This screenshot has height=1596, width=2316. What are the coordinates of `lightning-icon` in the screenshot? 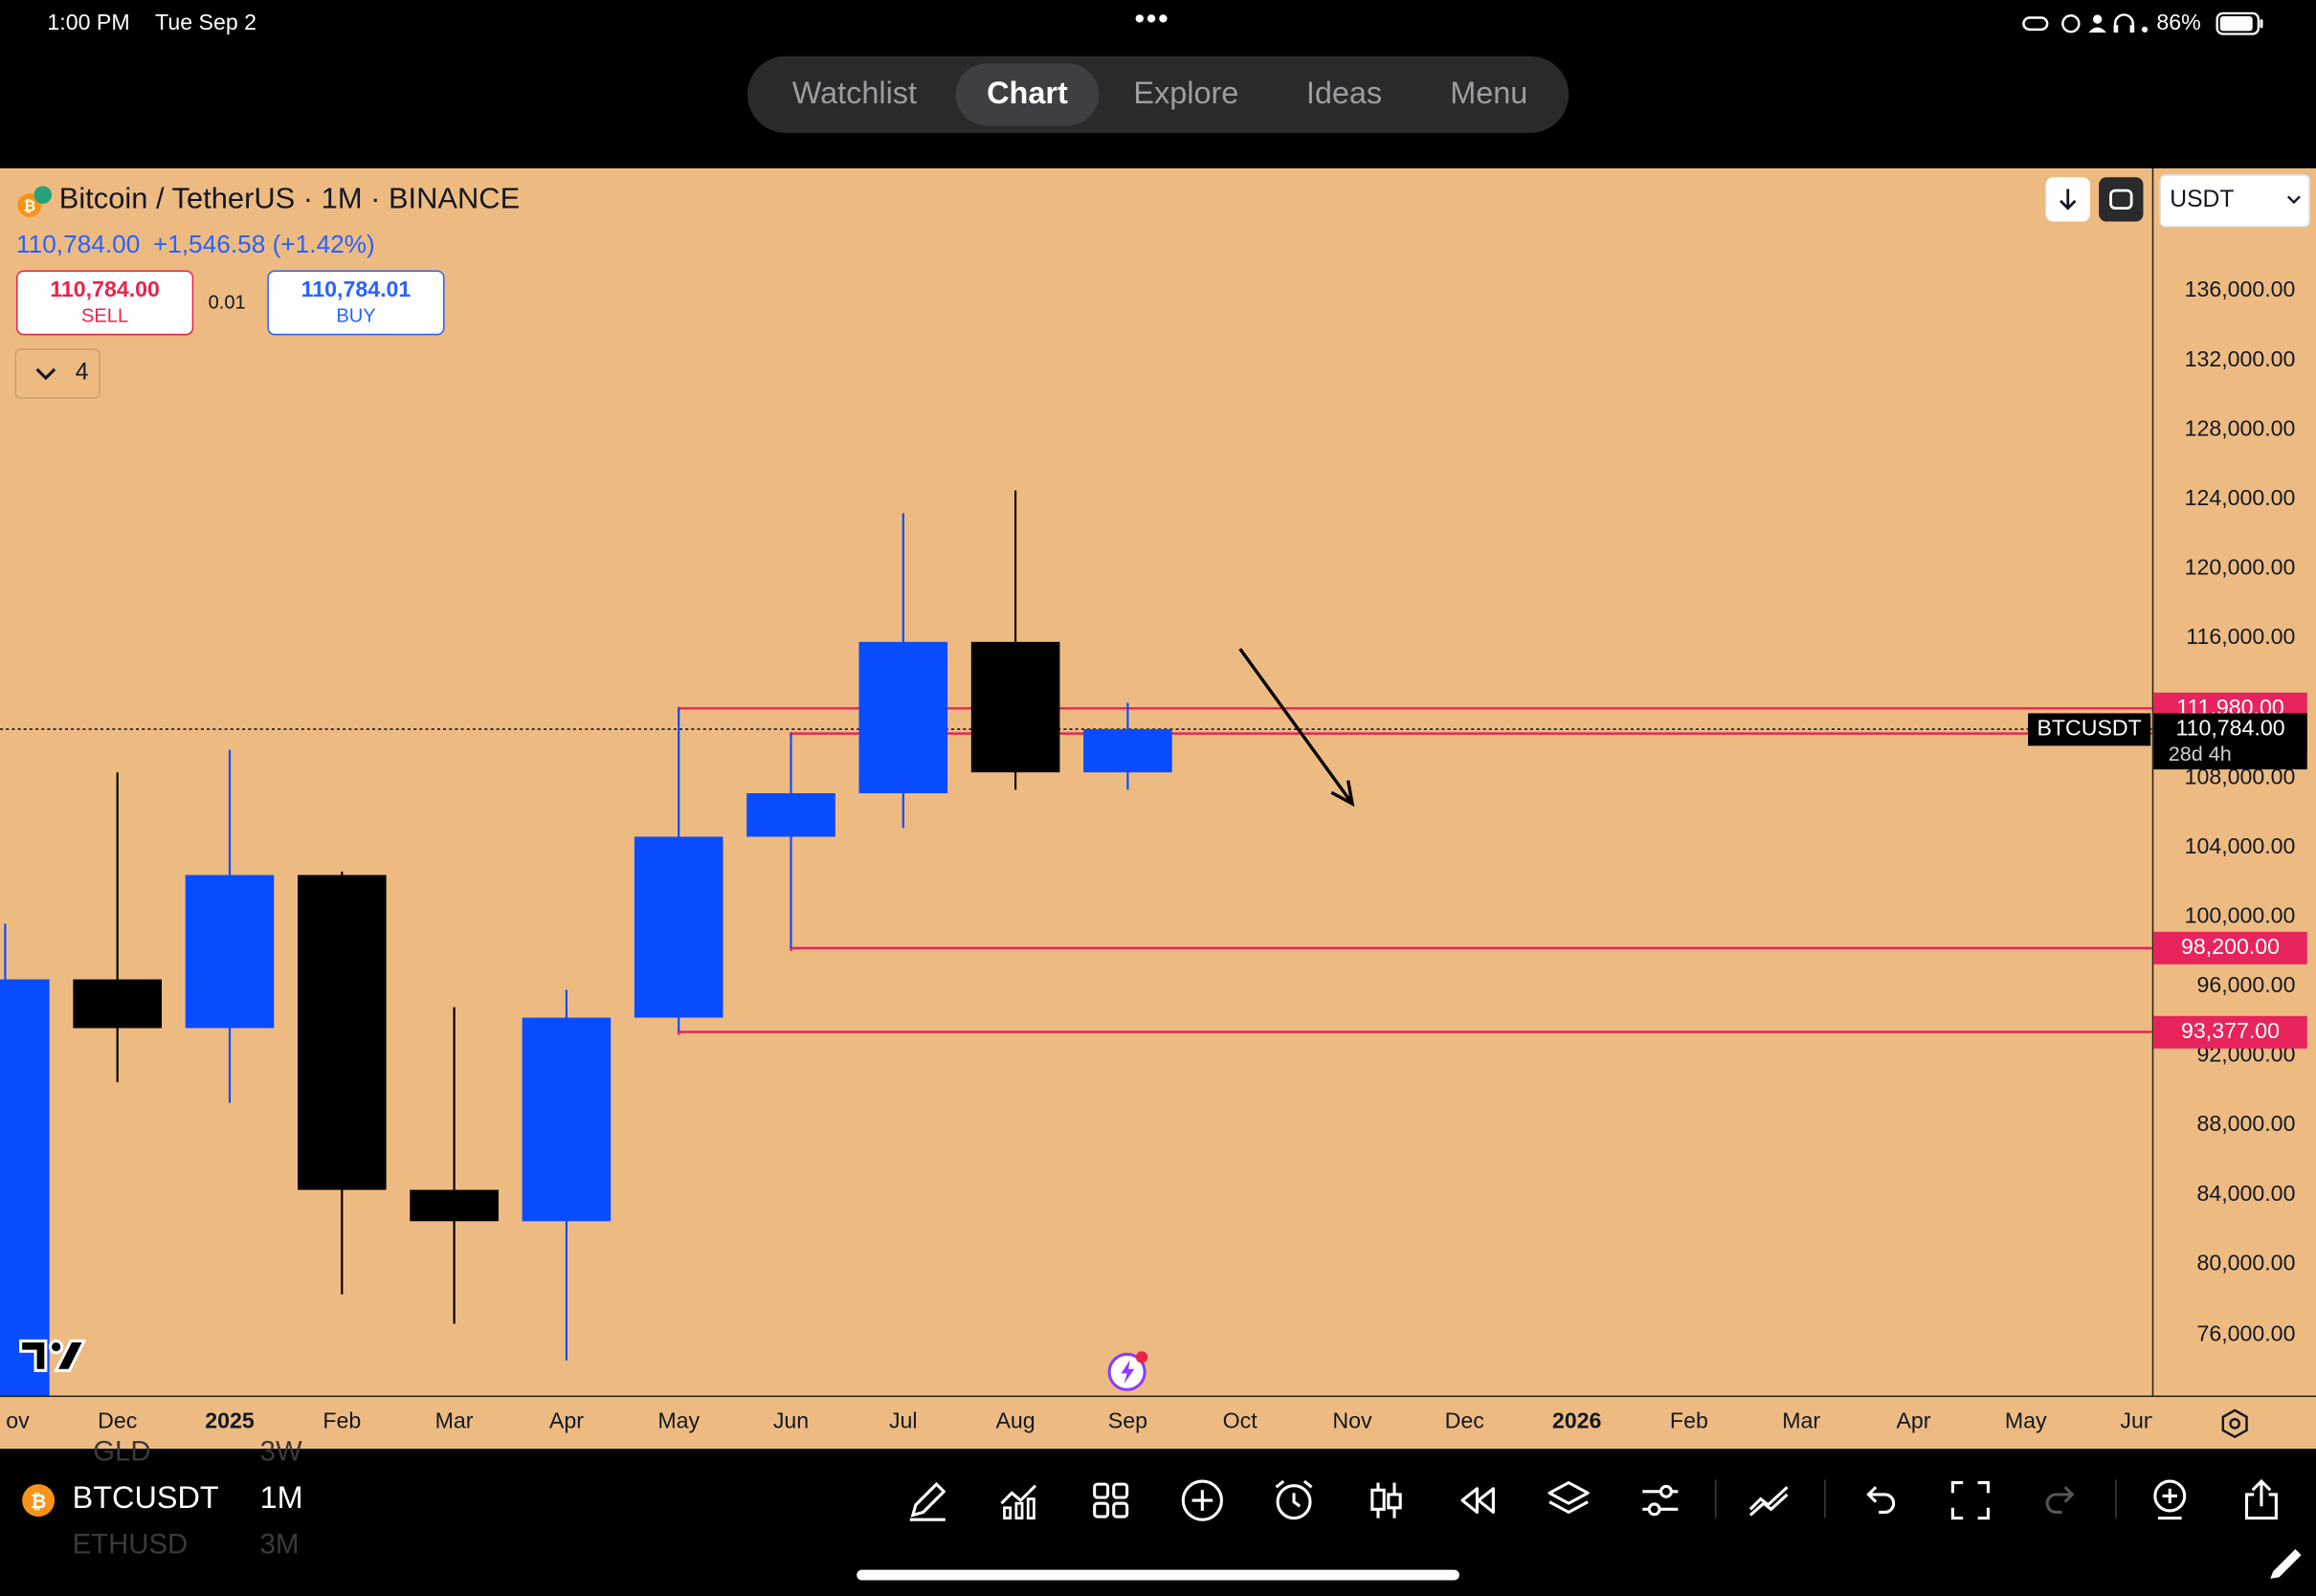 It's located at (1128, 1370).